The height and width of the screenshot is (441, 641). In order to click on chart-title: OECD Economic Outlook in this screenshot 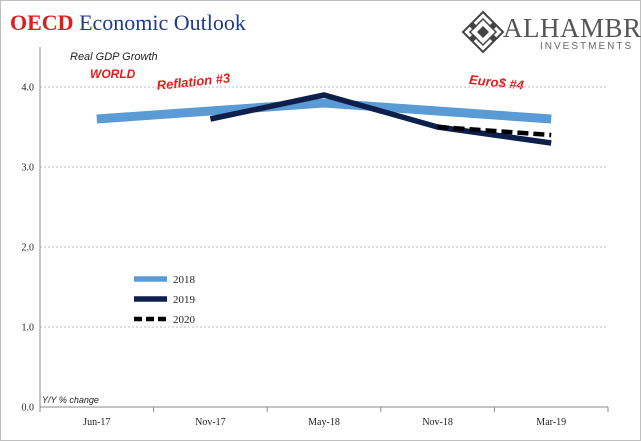, I will do `click(128, 23)`.